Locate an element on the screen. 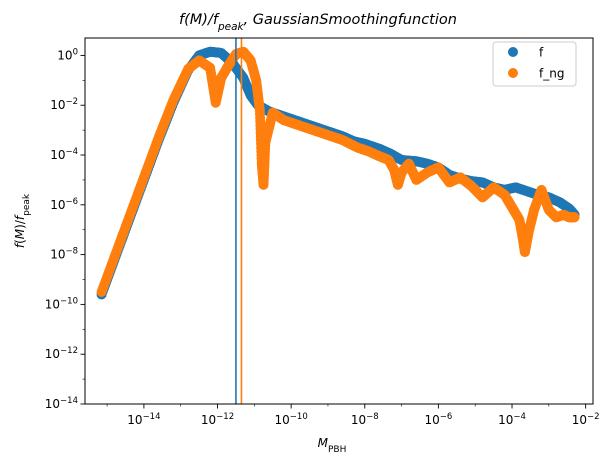 The width and height of the screenshot is (604, 463). chart-title-subscript: peak is located at coordinates (231, 27).